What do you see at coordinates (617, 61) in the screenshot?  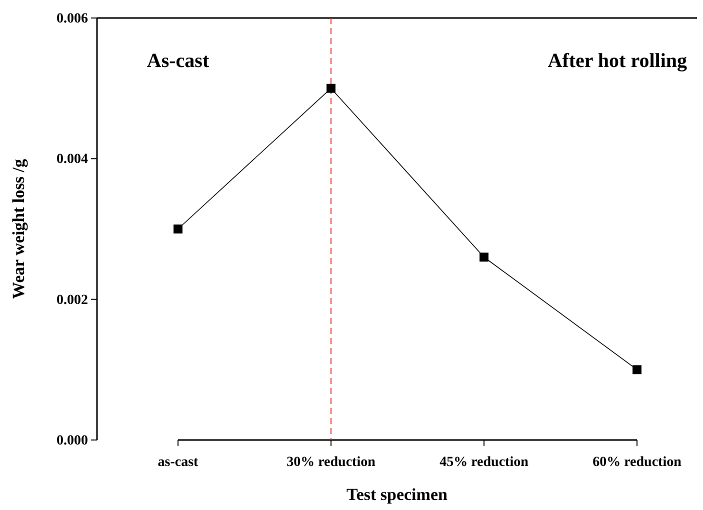 I see `annotation: After hot rolling` at bounding box center [617, 61].